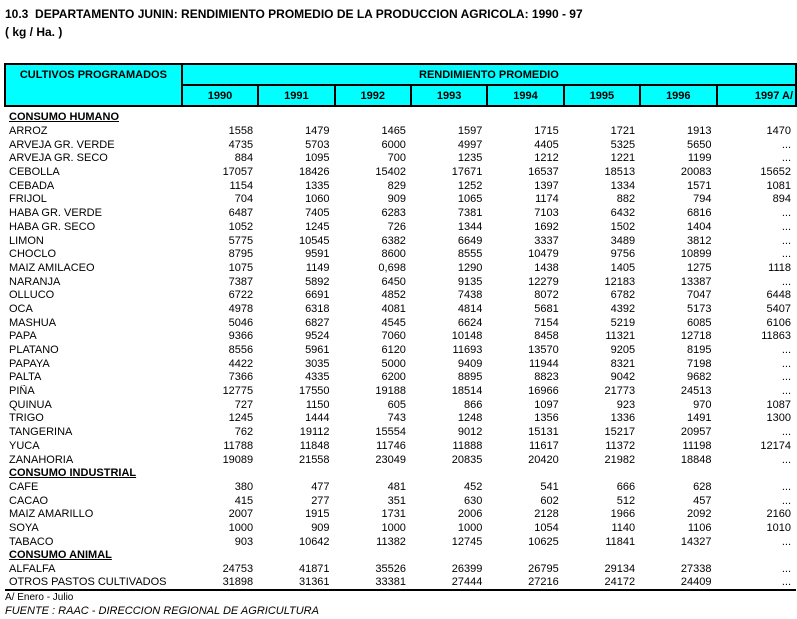  I want to click on crop-label: TANGERINA, so click(41, 432).